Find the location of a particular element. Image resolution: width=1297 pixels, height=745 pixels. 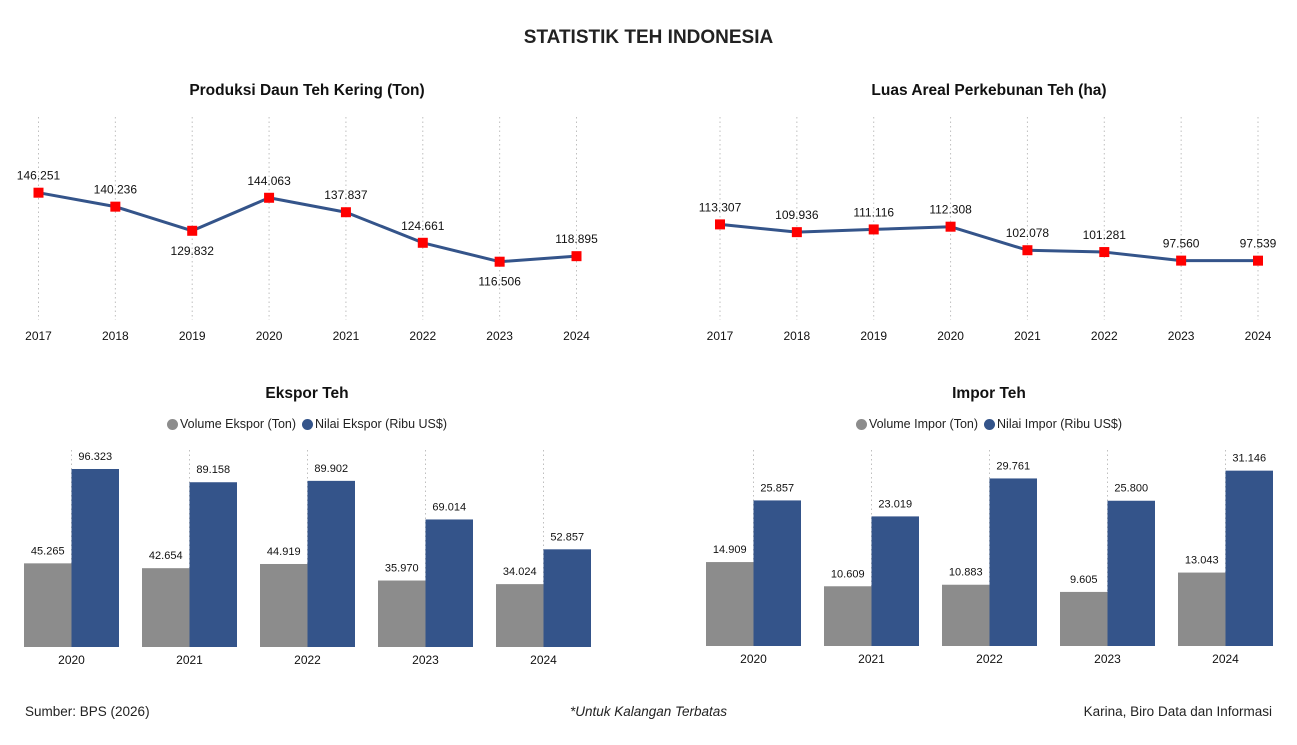

legend-item-volume-impor: Volume Impor (Ton) is located at coordinates (917, 424).